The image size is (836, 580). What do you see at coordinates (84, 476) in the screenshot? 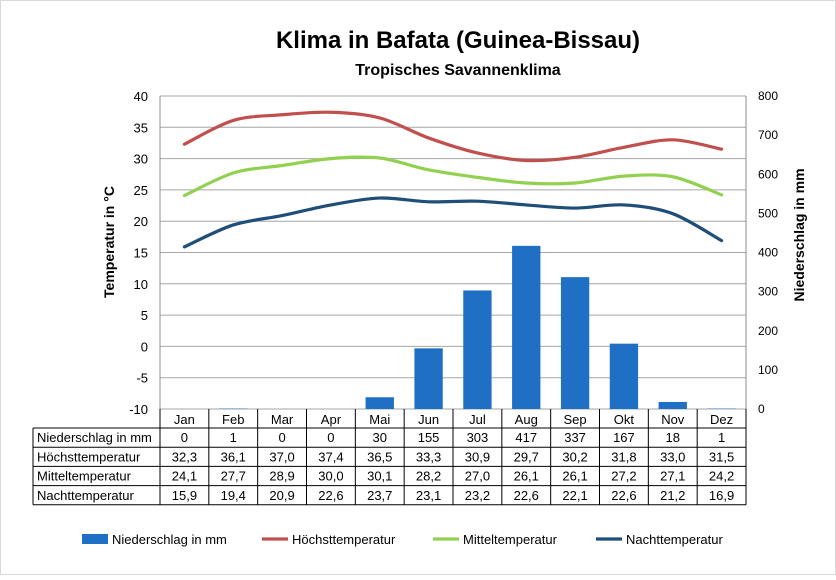
I see `table-series-name: Mitteltemperatur` at bounding box center [84, 476].